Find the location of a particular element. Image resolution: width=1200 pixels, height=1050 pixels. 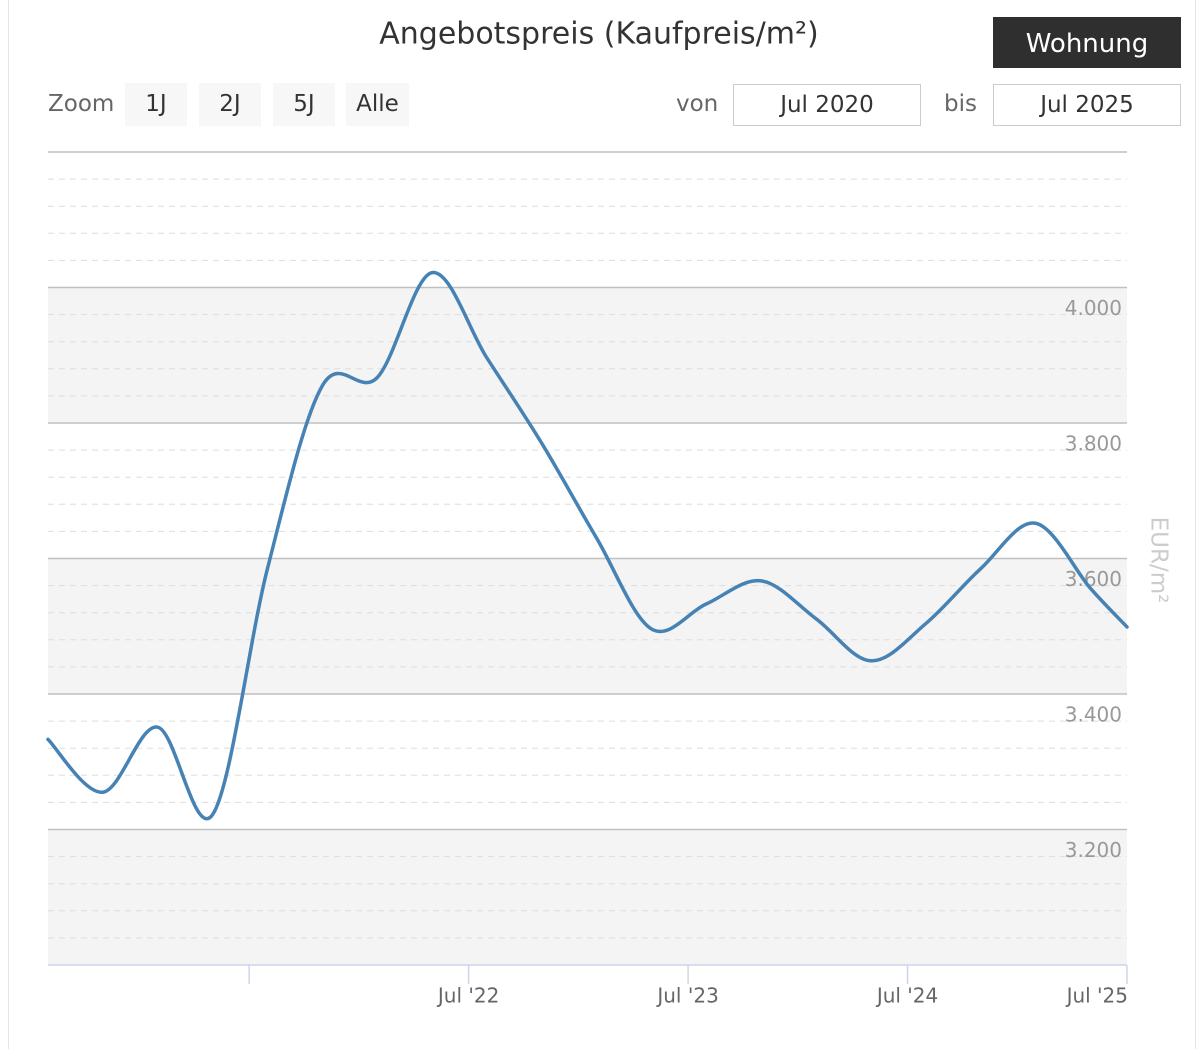

x-tick-label: Jul '25 is located at coordinates (1096, 996).